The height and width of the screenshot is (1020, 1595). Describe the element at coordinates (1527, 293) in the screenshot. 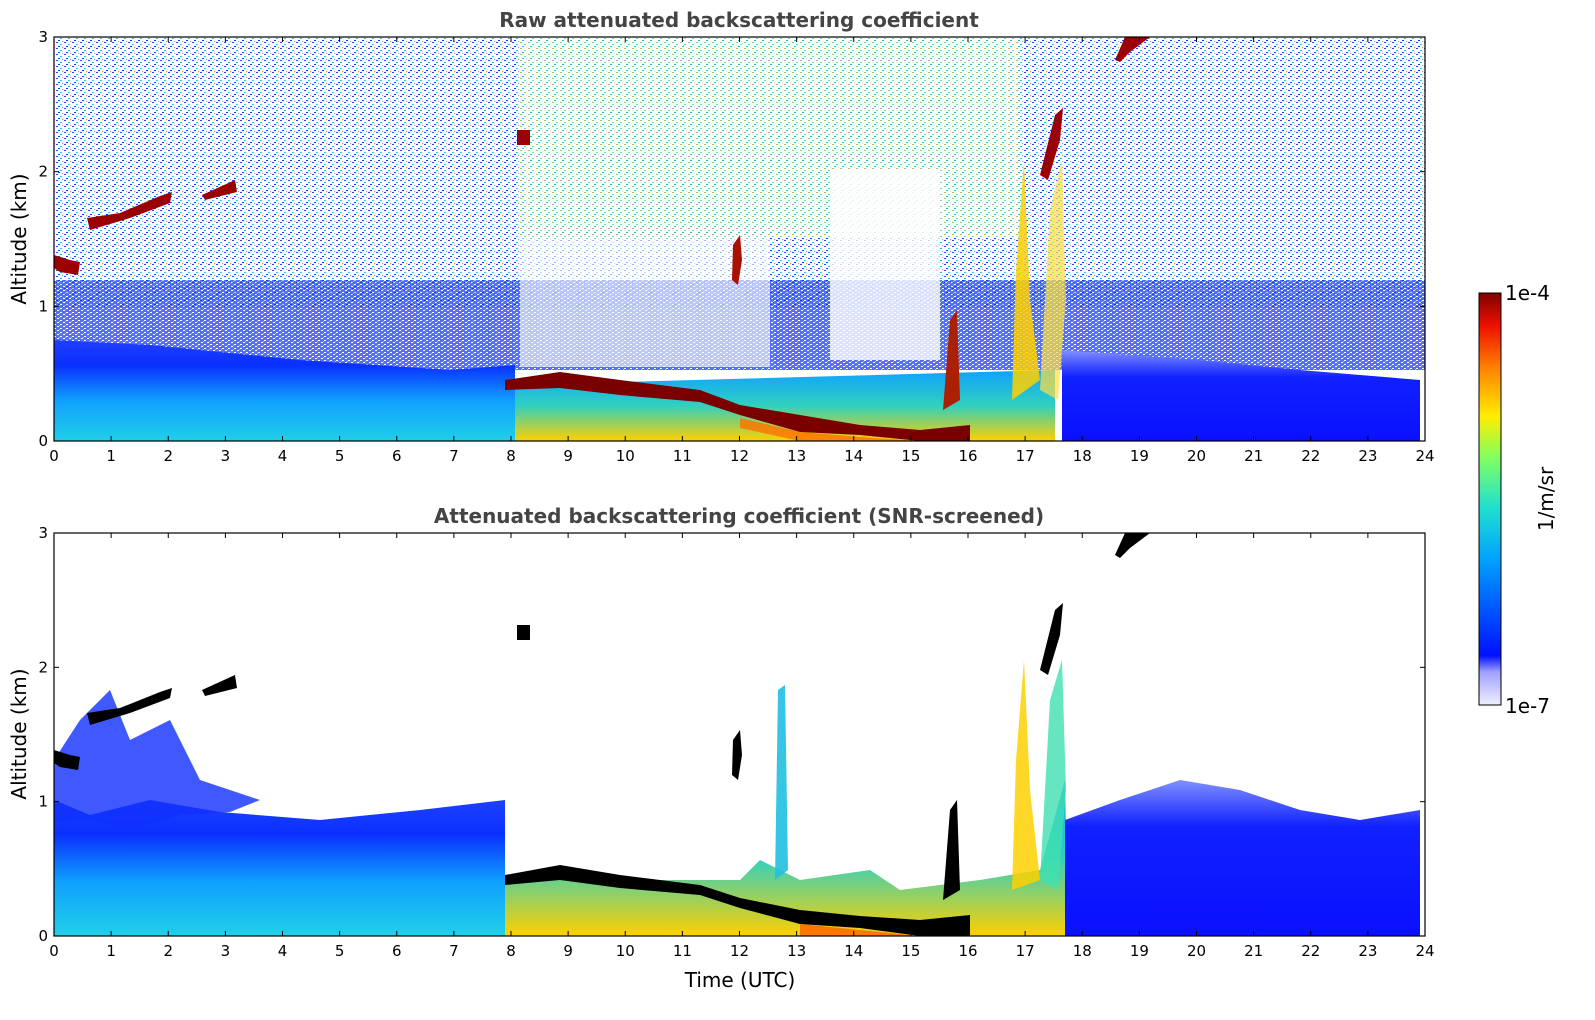

I see `colorbar-max-label: 1e-4` at that location.